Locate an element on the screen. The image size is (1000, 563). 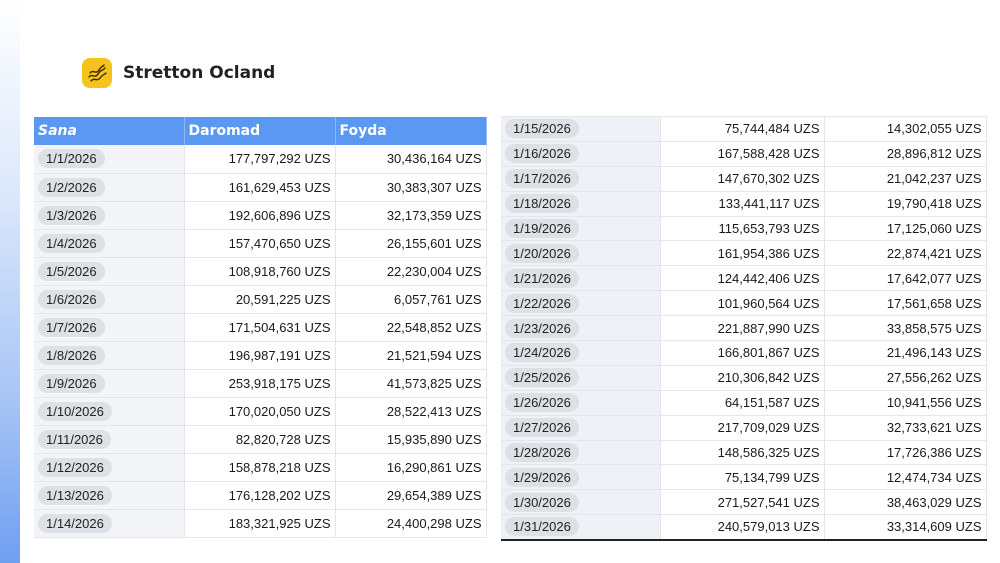
brand-name: Stretton Ocland is located at coordinates (199, 72).